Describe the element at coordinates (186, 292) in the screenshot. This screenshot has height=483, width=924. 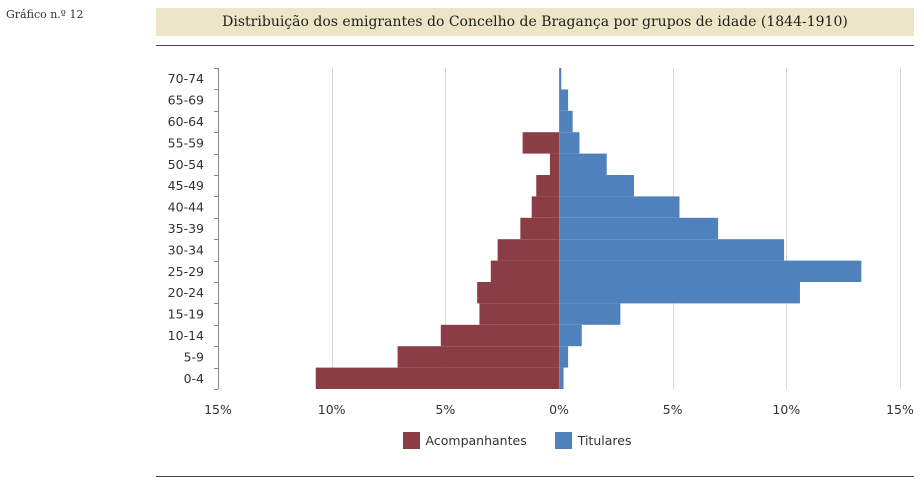
I see `y-tick-label: 20-24` at that location.